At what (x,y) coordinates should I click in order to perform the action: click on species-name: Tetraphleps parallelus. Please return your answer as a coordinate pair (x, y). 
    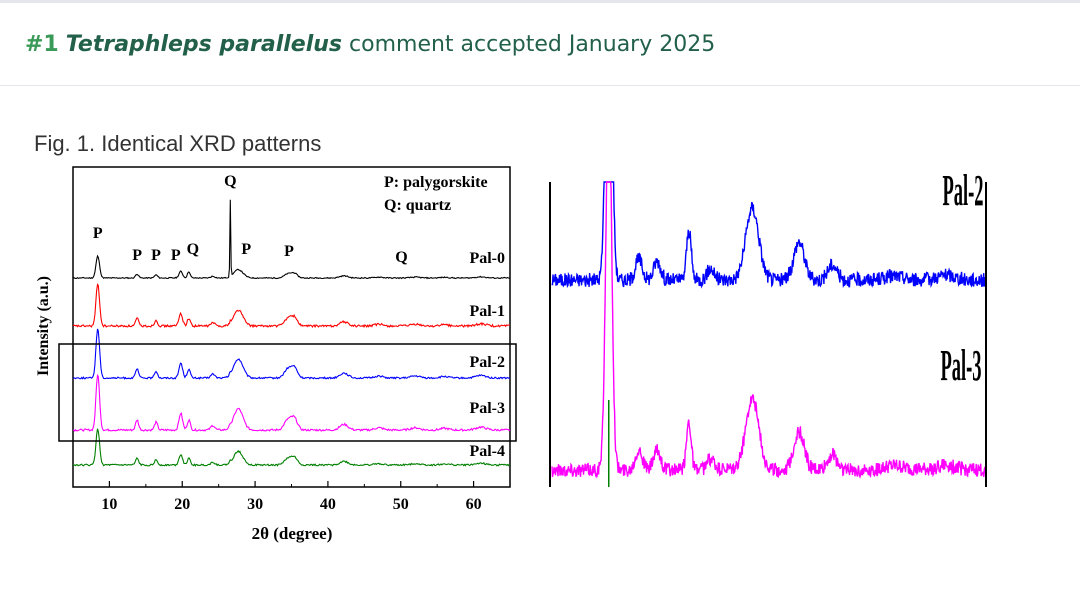
    Looking at the image, I should click on (204, 44).